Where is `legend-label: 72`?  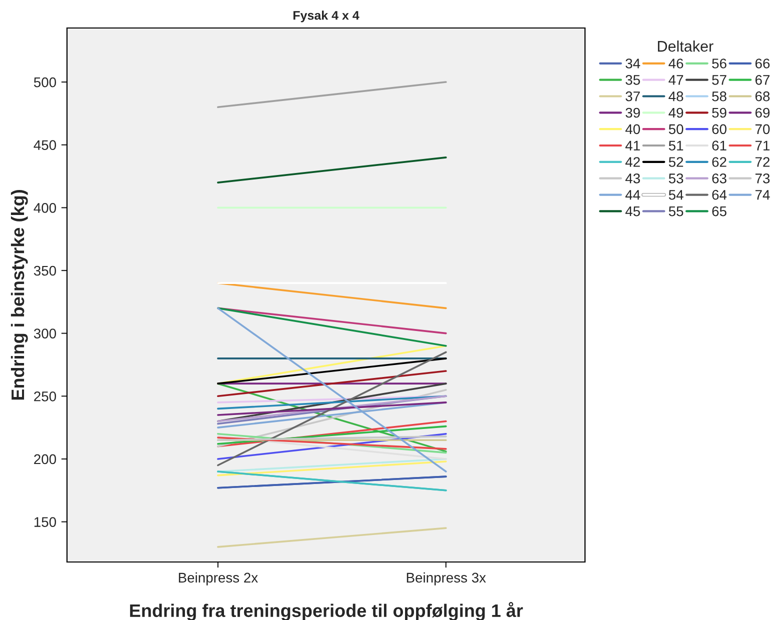
legend-label: 72 is located at coordinates (762, 162).